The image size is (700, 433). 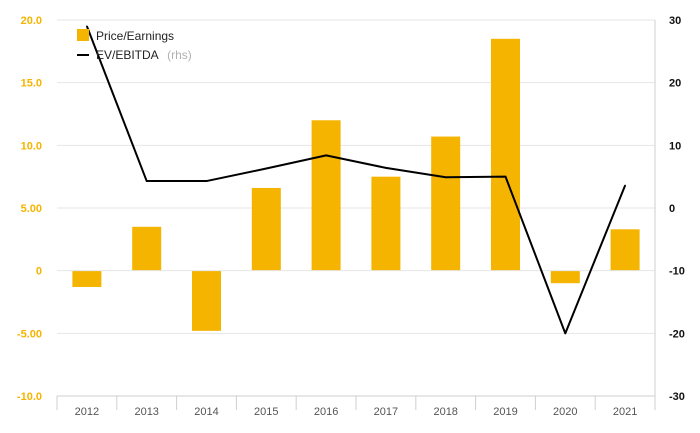 What do you see at coordinates (445, 177) in the screenshot?
I see `line-point-2018` at bounding box center [445, 177].